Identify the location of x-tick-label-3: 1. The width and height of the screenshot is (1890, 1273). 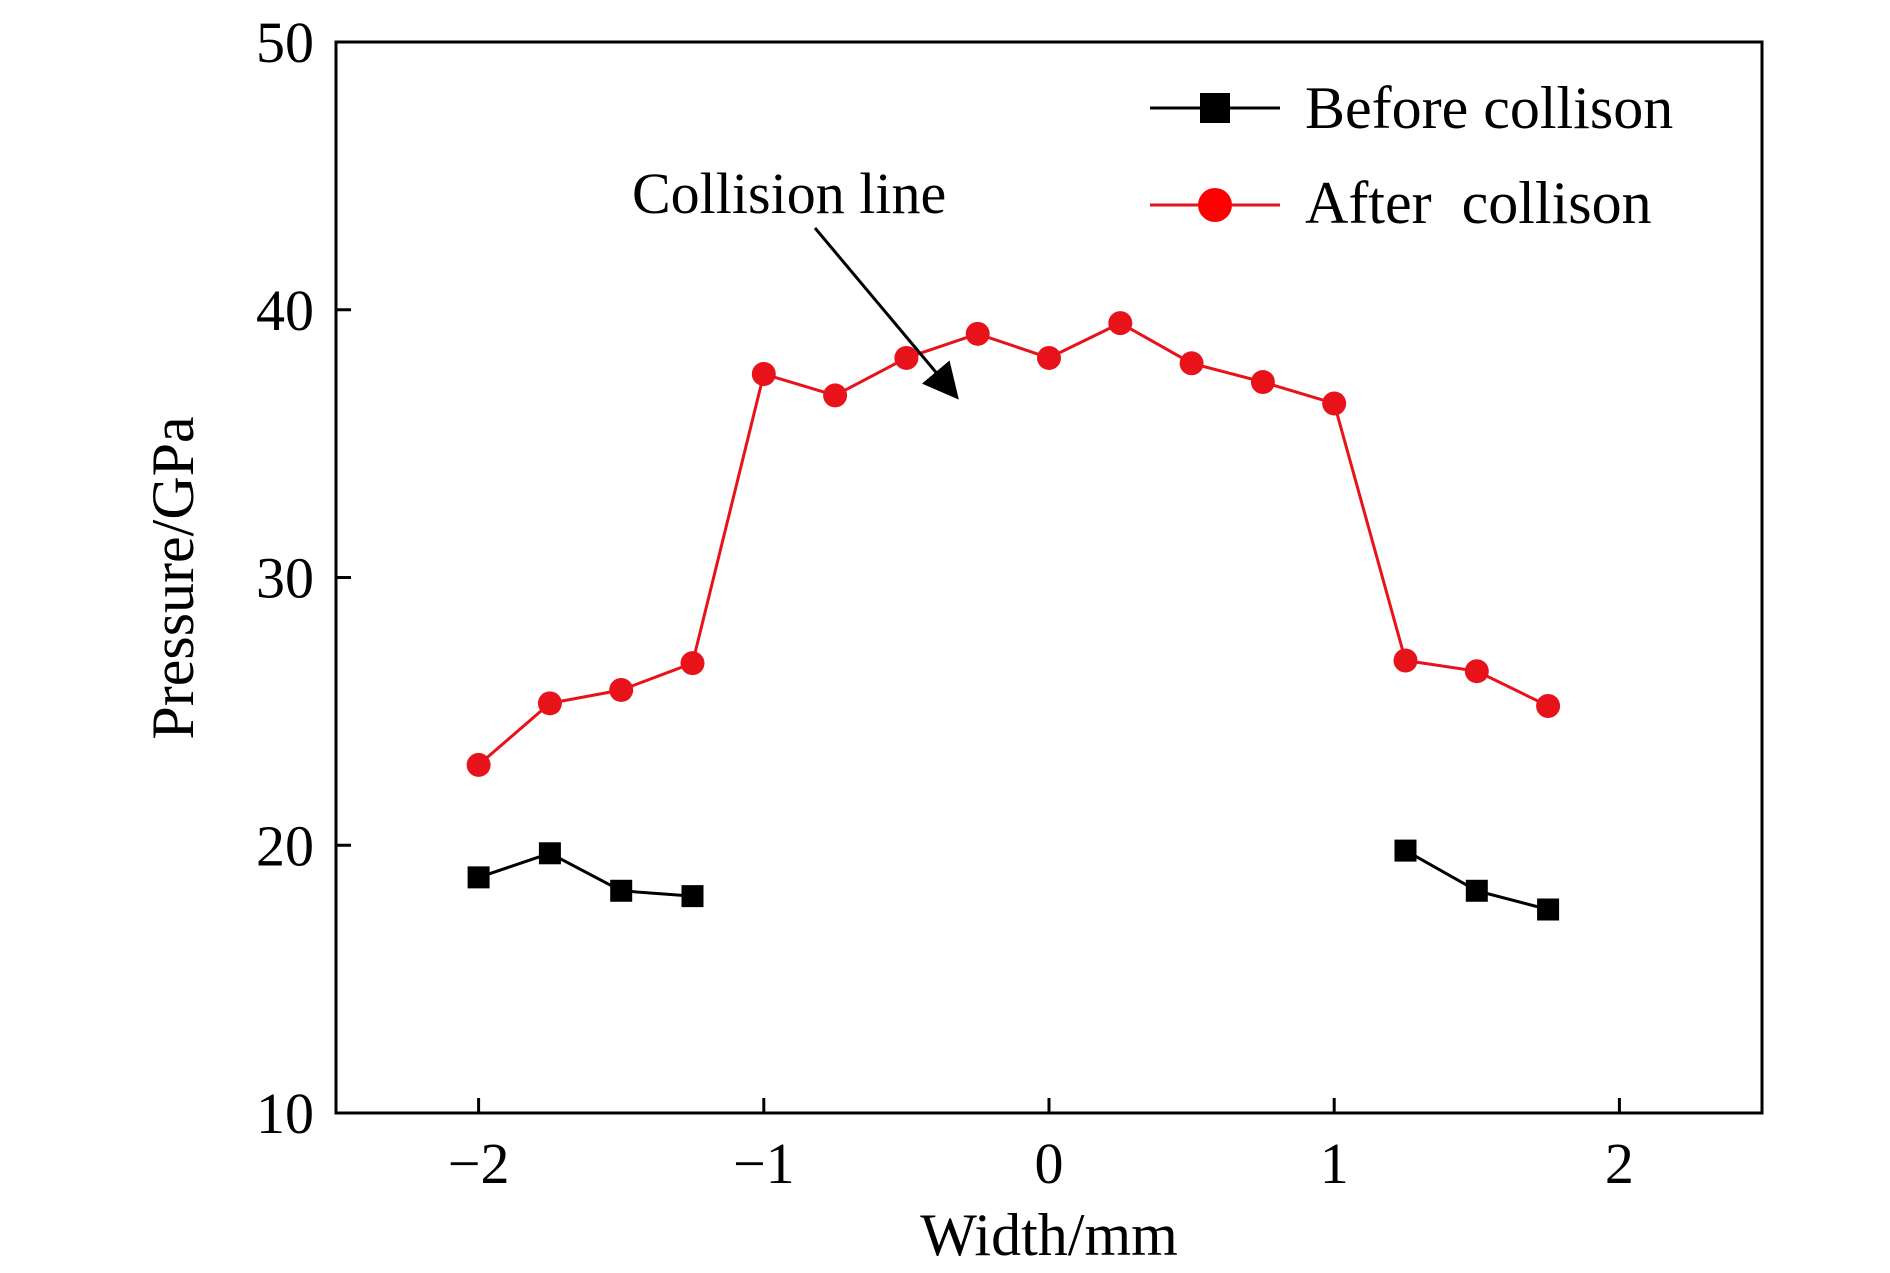
(1334, 1163).